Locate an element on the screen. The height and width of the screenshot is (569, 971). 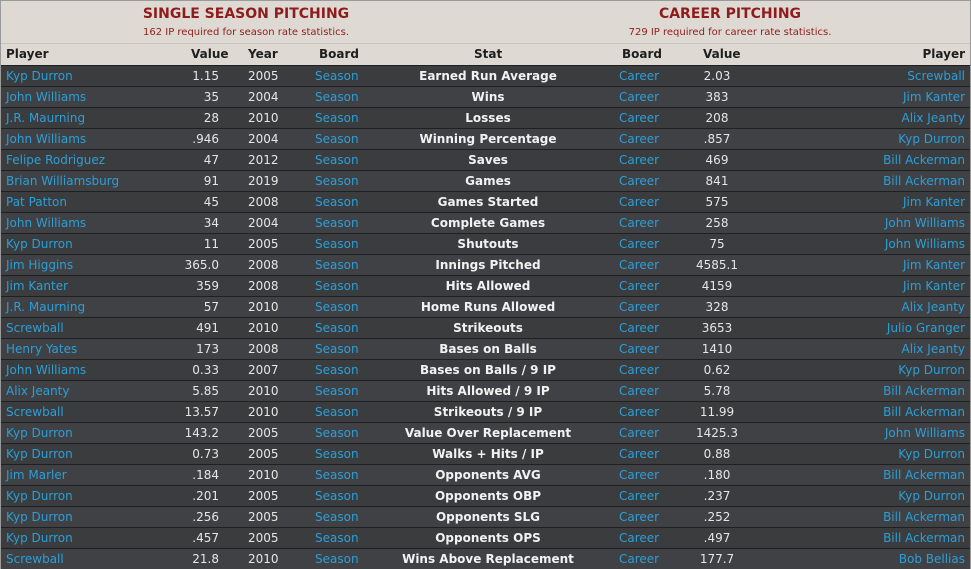
col-header-career-player: Player is located at coordinates (943, 54).